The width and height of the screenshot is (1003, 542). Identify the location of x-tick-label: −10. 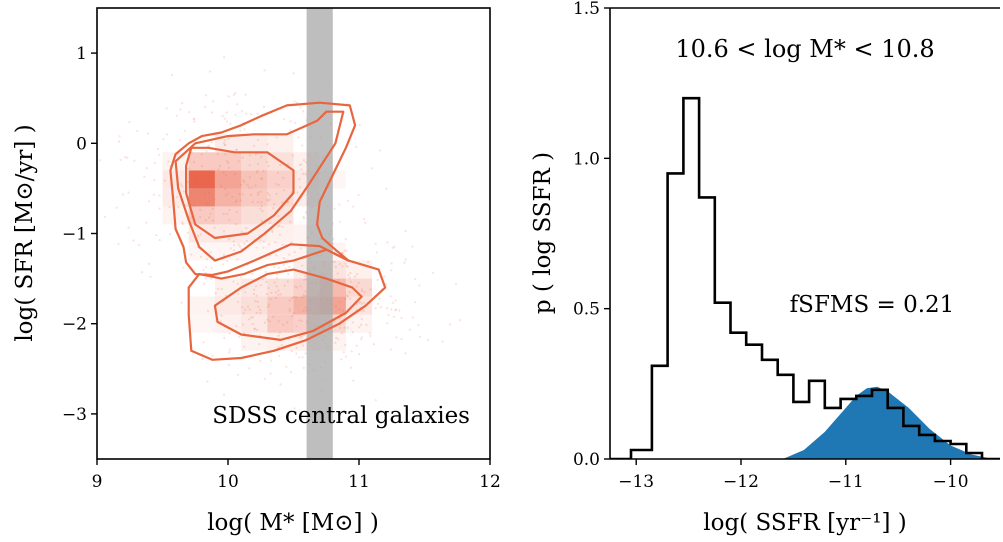
(951, 482).